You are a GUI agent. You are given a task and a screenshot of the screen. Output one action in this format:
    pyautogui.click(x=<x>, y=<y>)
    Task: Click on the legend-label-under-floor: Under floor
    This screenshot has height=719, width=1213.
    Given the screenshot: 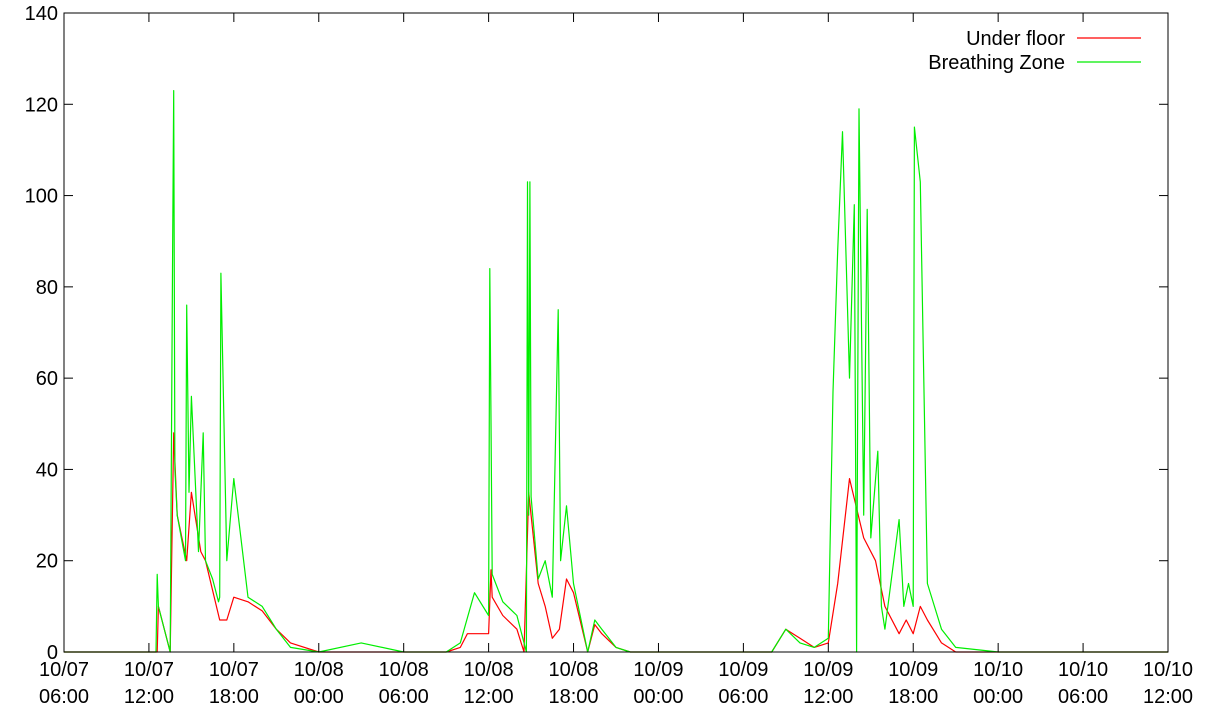 What is the action you would take?
    pyautogui.click(x=1015, y=39)
    